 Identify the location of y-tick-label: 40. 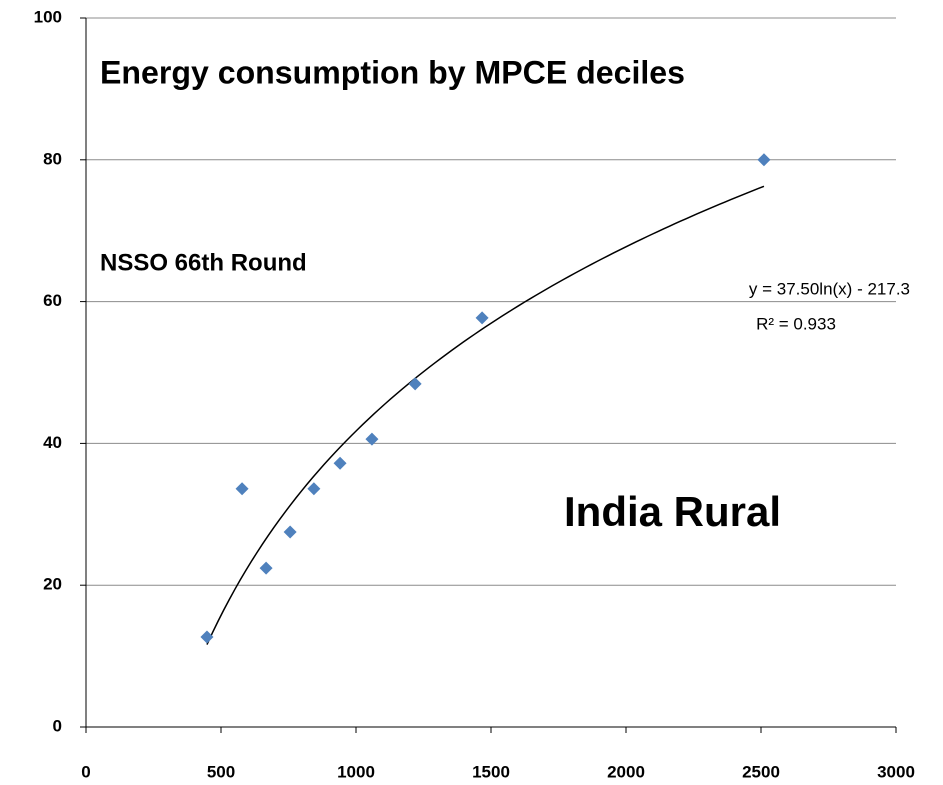
(52, 442).